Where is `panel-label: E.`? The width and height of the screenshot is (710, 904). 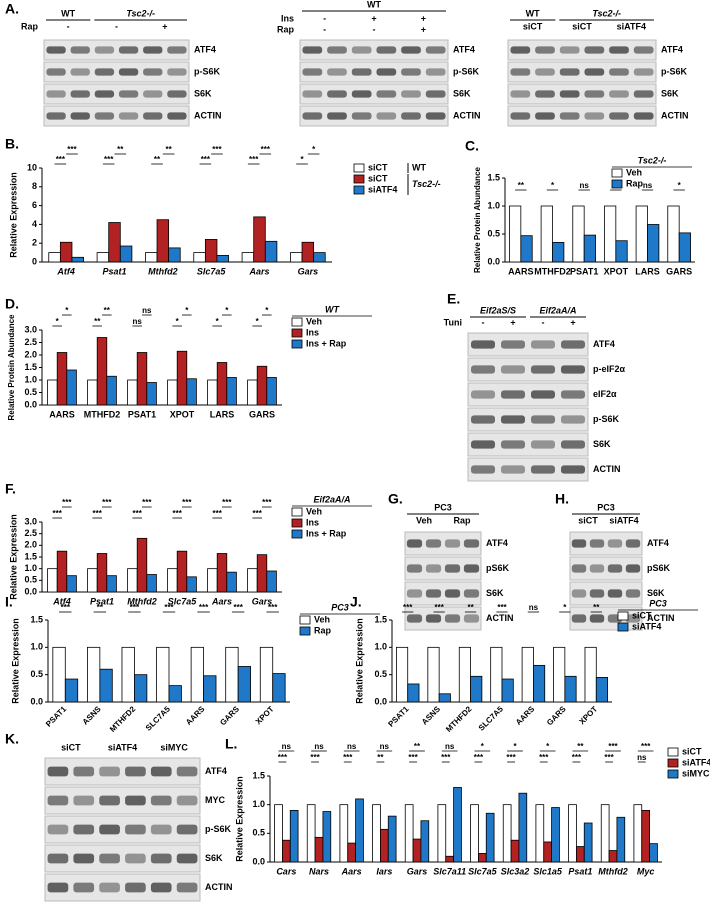 panel-label: E. is located at coordinates (453, 299).